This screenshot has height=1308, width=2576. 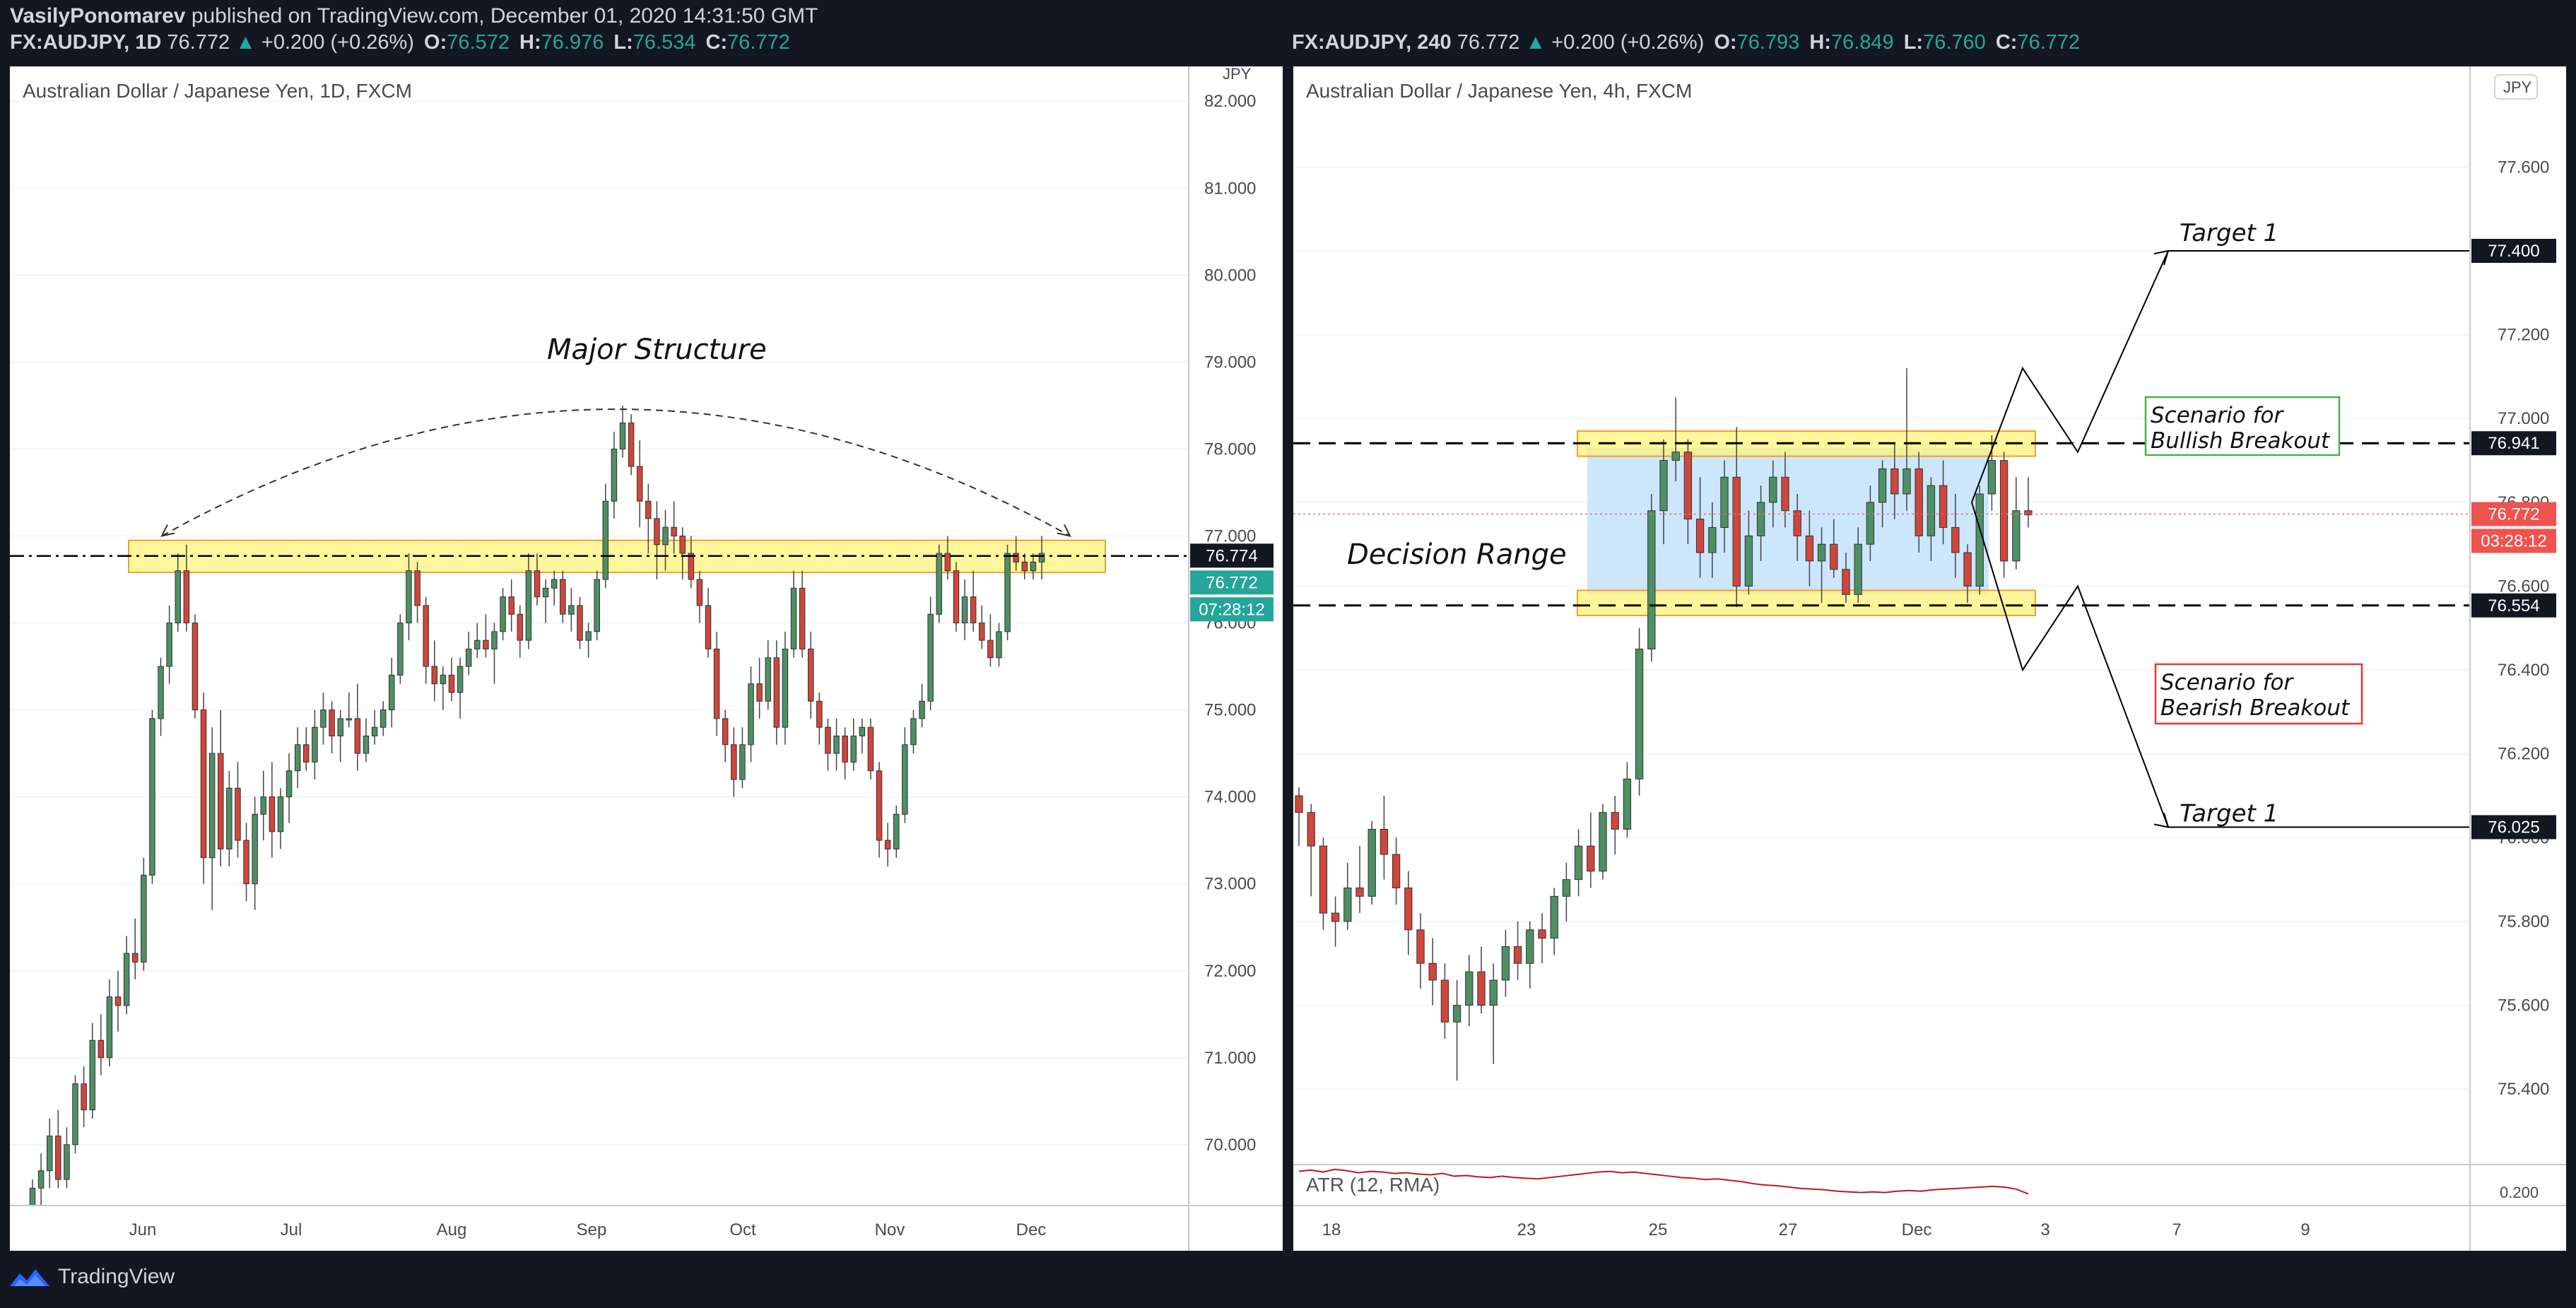 What do you see at coordinates (1372, 42) in the screenshot?
I see `right-symbol: FX:AUDJPY, 240` at bounding box center [1372, 42].